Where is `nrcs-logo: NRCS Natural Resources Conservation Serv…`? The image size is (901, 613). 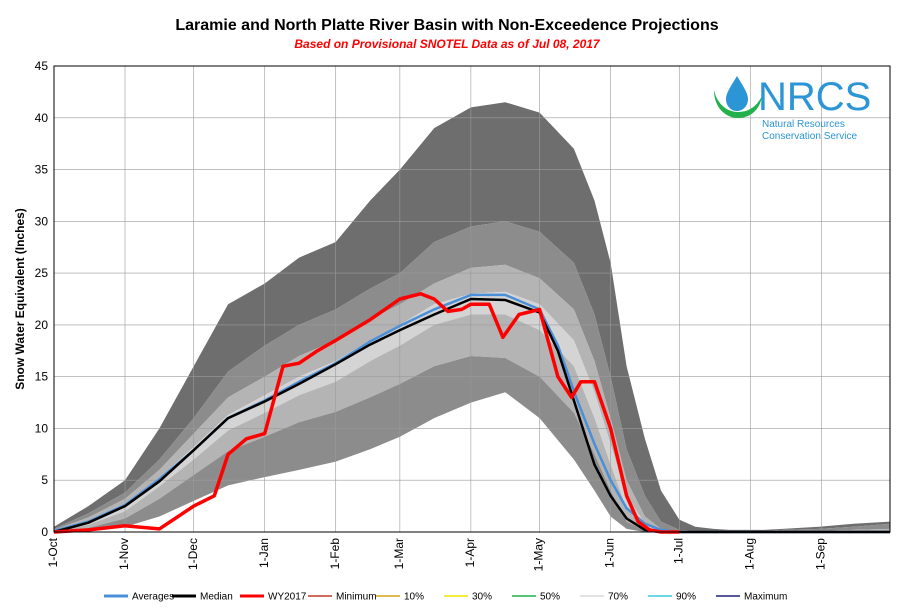 nrcs-logo: NRCS Natural Resources Conservation Serv… is located at coordinates (792, 108).